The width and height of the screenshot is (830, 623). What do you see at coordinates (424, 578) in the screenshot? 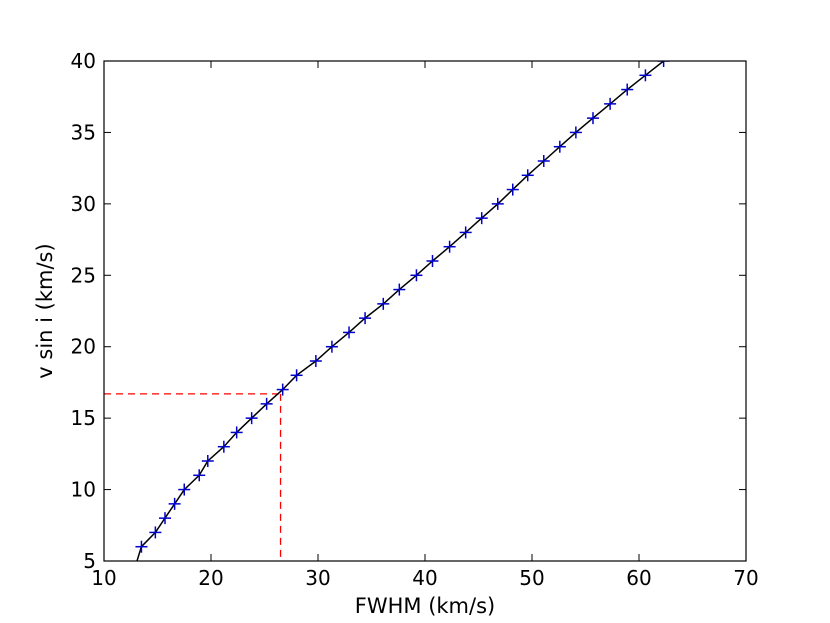
I see `x-tick-label: 40` at bounding box center [424, 578].